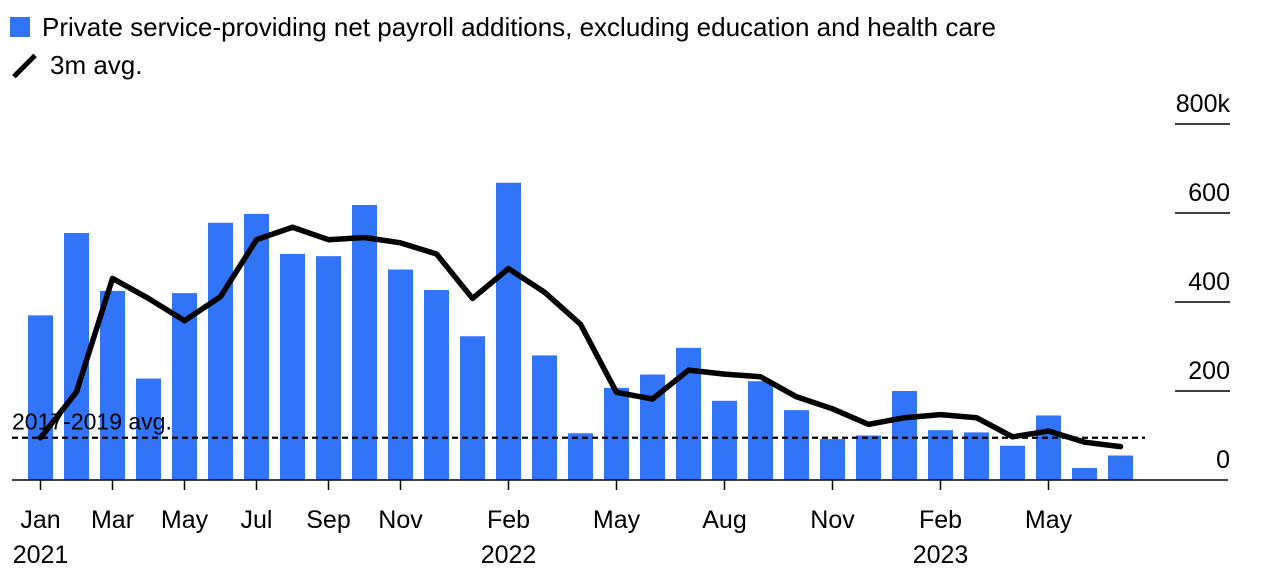  What do you see at coordinates (41, 555) in the screenshot?
I see `x-year-label: 2021` at bounding box center [41, 555].